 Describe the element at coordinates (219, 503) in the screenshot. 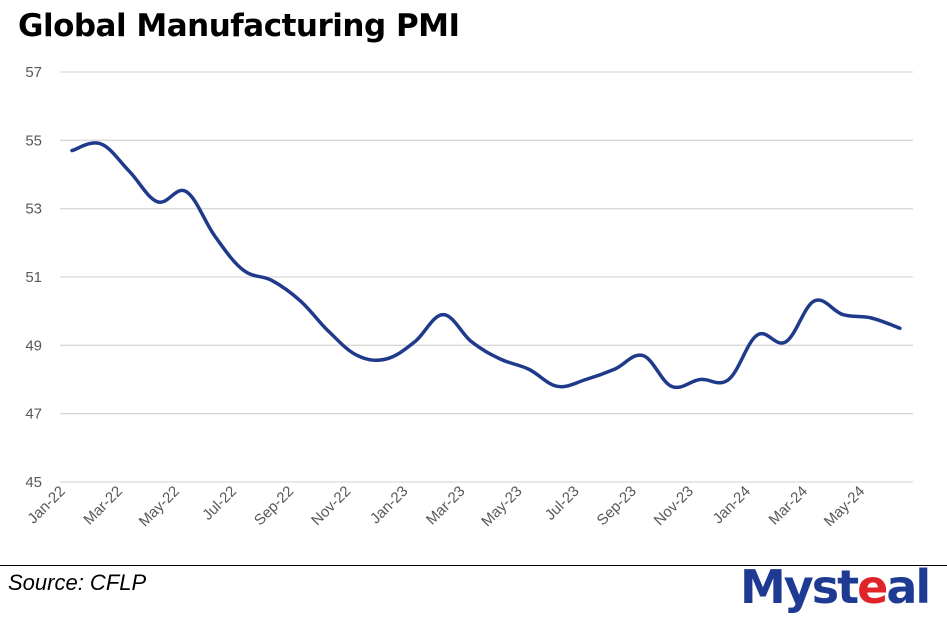

I see `x-tick-label: Jul-22` at that location.